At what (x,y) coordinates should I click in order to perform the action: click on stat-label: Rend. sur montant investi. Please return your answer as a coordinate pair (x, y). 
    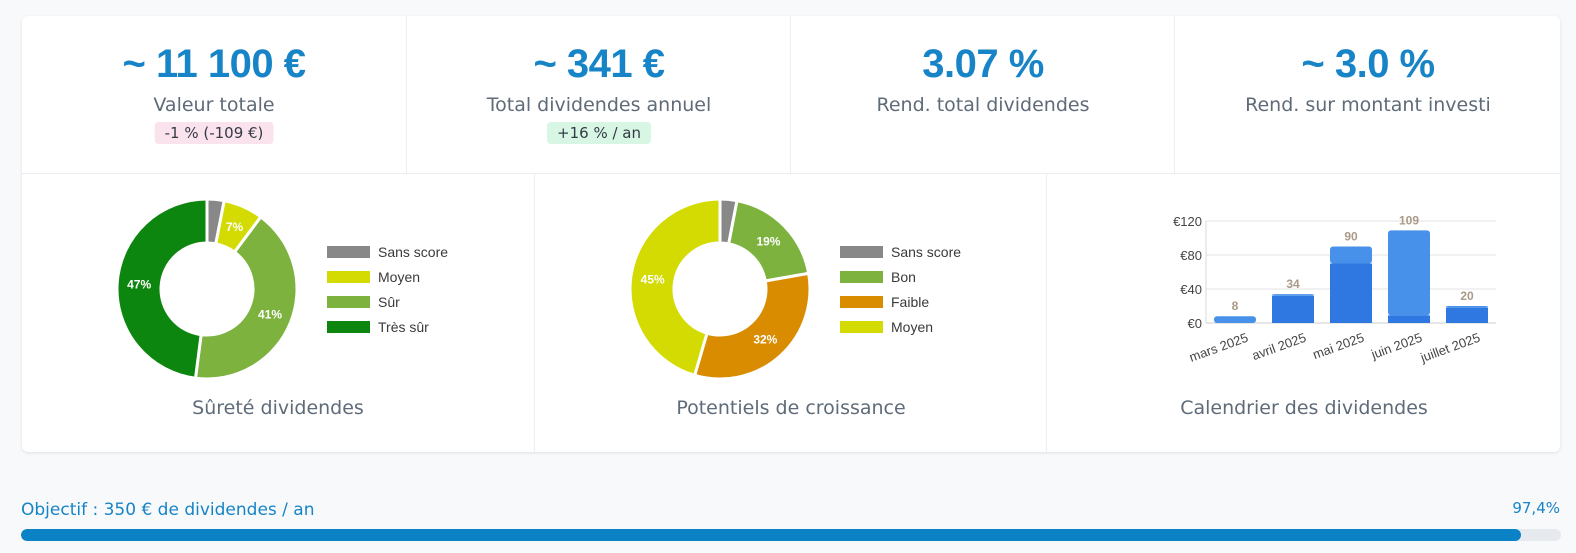
    Looking at the image, I should click on (1368, 105).